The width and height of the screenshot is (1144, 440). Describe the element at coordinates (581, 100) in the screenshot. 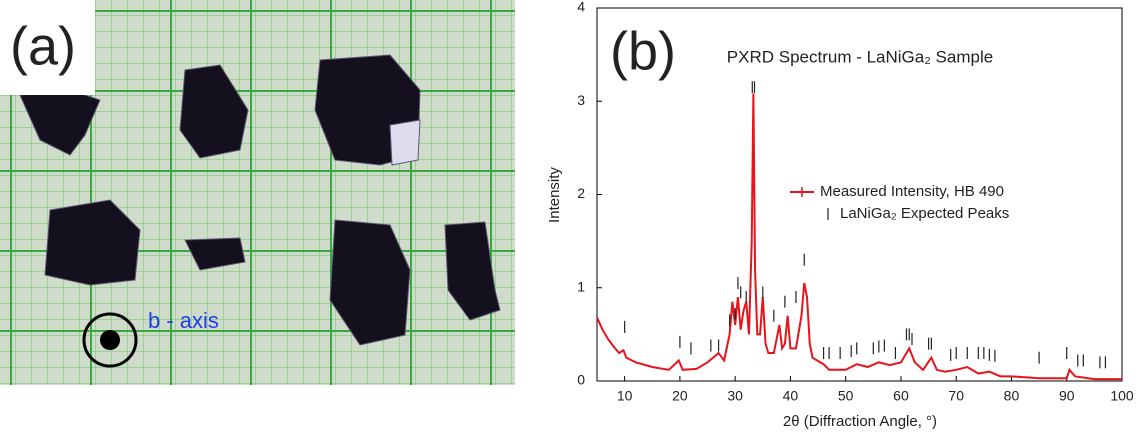

I see `y-tick-label: 3` at that location.